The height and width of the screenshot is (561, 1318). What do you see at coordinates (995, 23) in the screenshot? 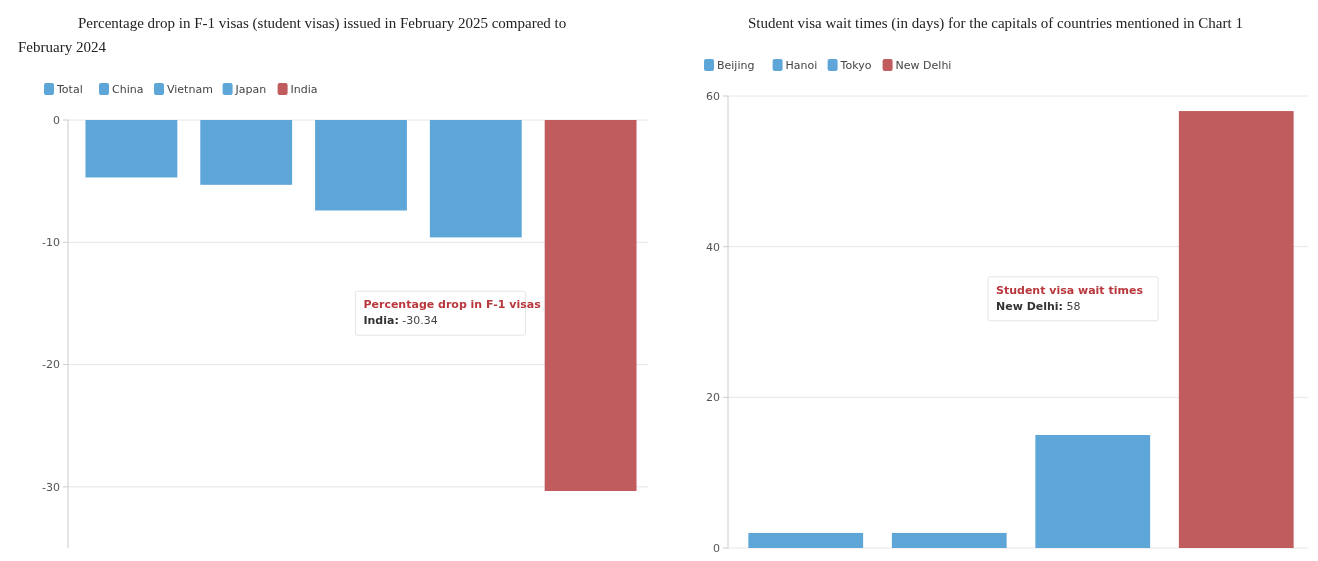
I see `chart-title: Student visa wait times (in days) for the capitals of countries mentioned in Chart 1` at bounding box center [995, 23].